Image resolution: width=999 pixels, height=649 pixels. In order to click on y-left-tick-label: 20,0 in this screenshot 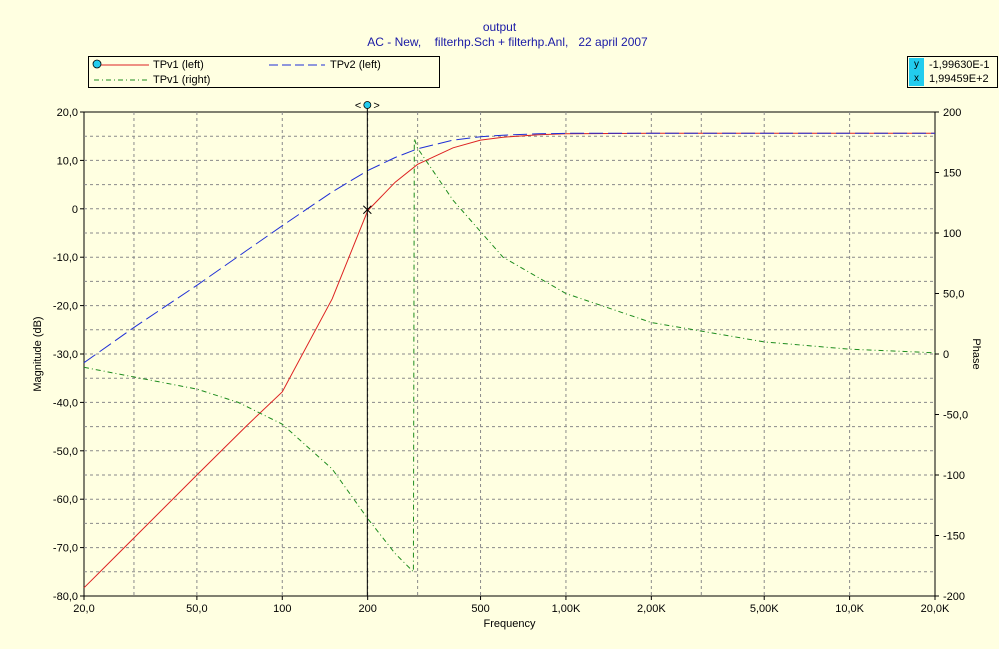, I will do `click(67, 113)`.